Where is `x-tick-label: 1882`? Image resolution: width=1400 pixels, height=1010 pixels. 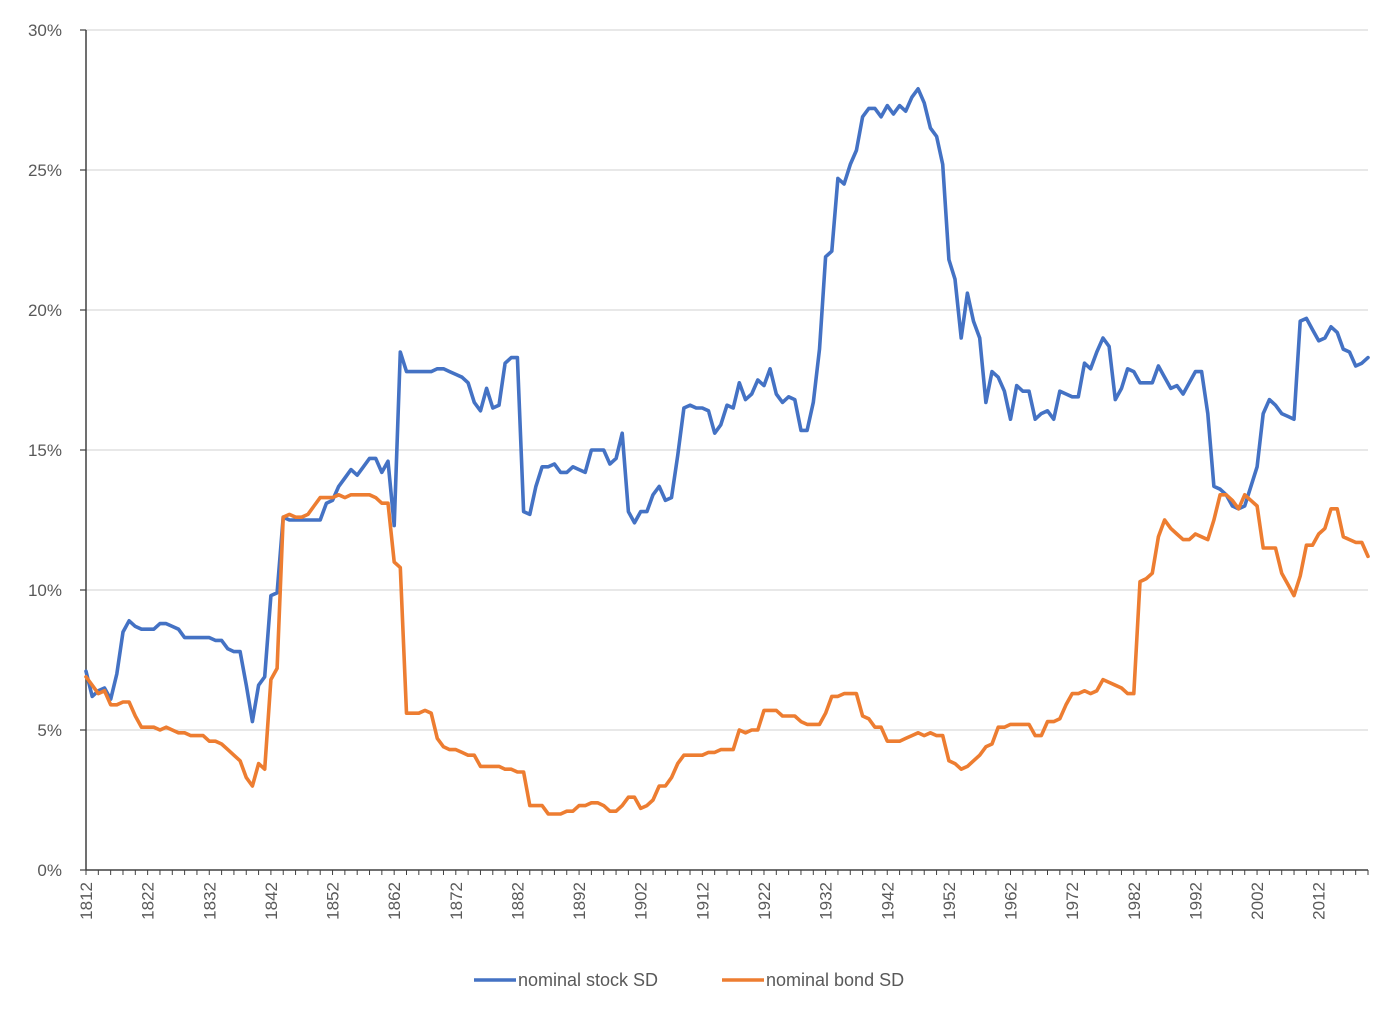 x-tick-label: 1882 is located at coordinates (517, 901).